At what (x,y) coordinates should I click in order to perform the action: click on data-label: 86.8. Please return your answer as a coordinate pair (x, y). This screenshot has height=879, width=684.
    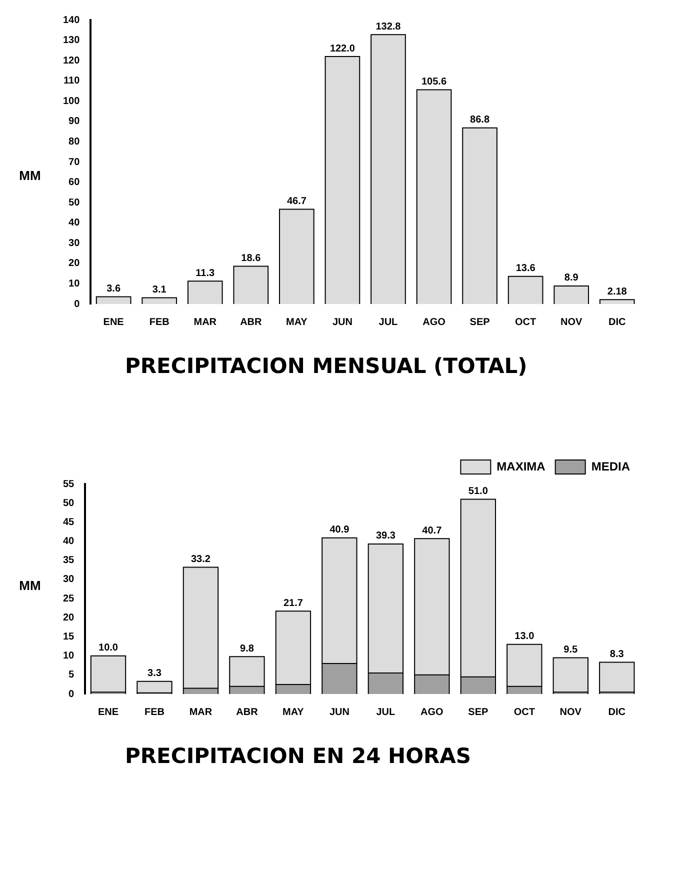
    Looking at the image, I should click on (480, 120).